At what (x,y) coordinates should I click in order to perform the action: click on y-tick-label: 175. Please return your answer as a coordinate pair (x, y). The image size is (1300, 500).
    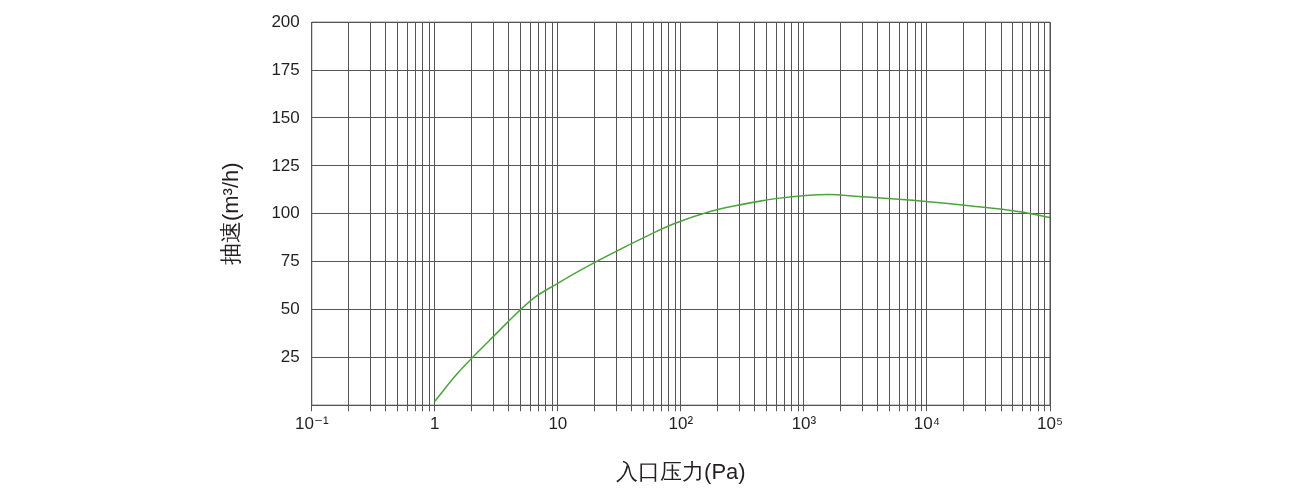
    Looking at the image, I should click on (285, 69).